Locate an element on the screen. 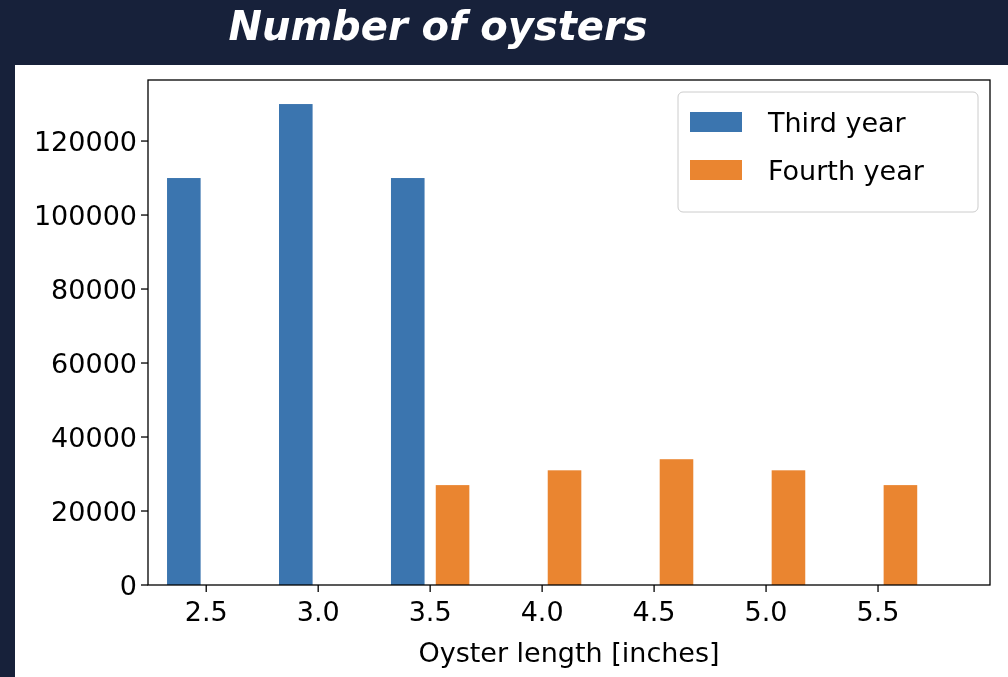 This screenshot has height=677, width=1008. legend-label: Fourth year is located at coordinates (846, 170).